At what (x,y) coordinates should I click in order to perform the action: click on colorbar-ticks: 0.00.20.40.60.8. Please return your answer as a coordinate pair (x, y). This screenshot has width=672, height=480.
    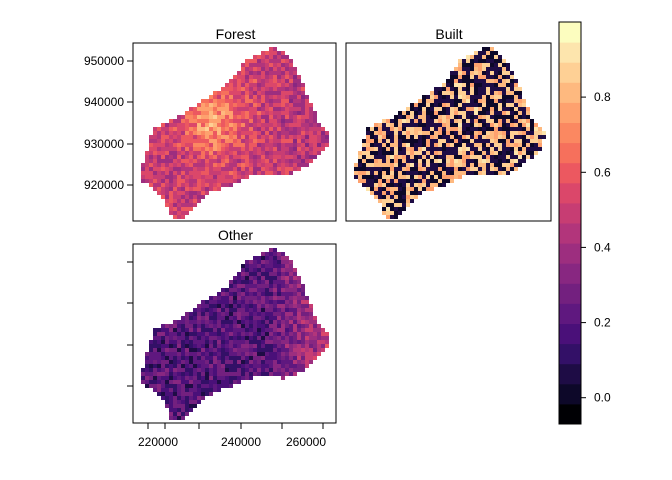
    Looking at the image, I should click on (596, 247).